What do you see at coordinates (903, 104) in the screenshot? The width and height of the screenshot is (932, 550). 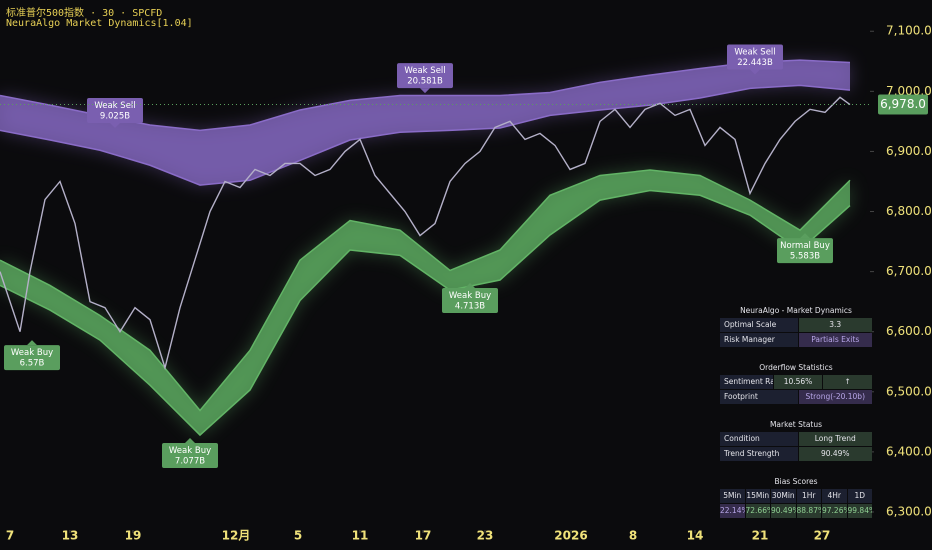 I see `last-price-box` at bounding box center [903, 104].